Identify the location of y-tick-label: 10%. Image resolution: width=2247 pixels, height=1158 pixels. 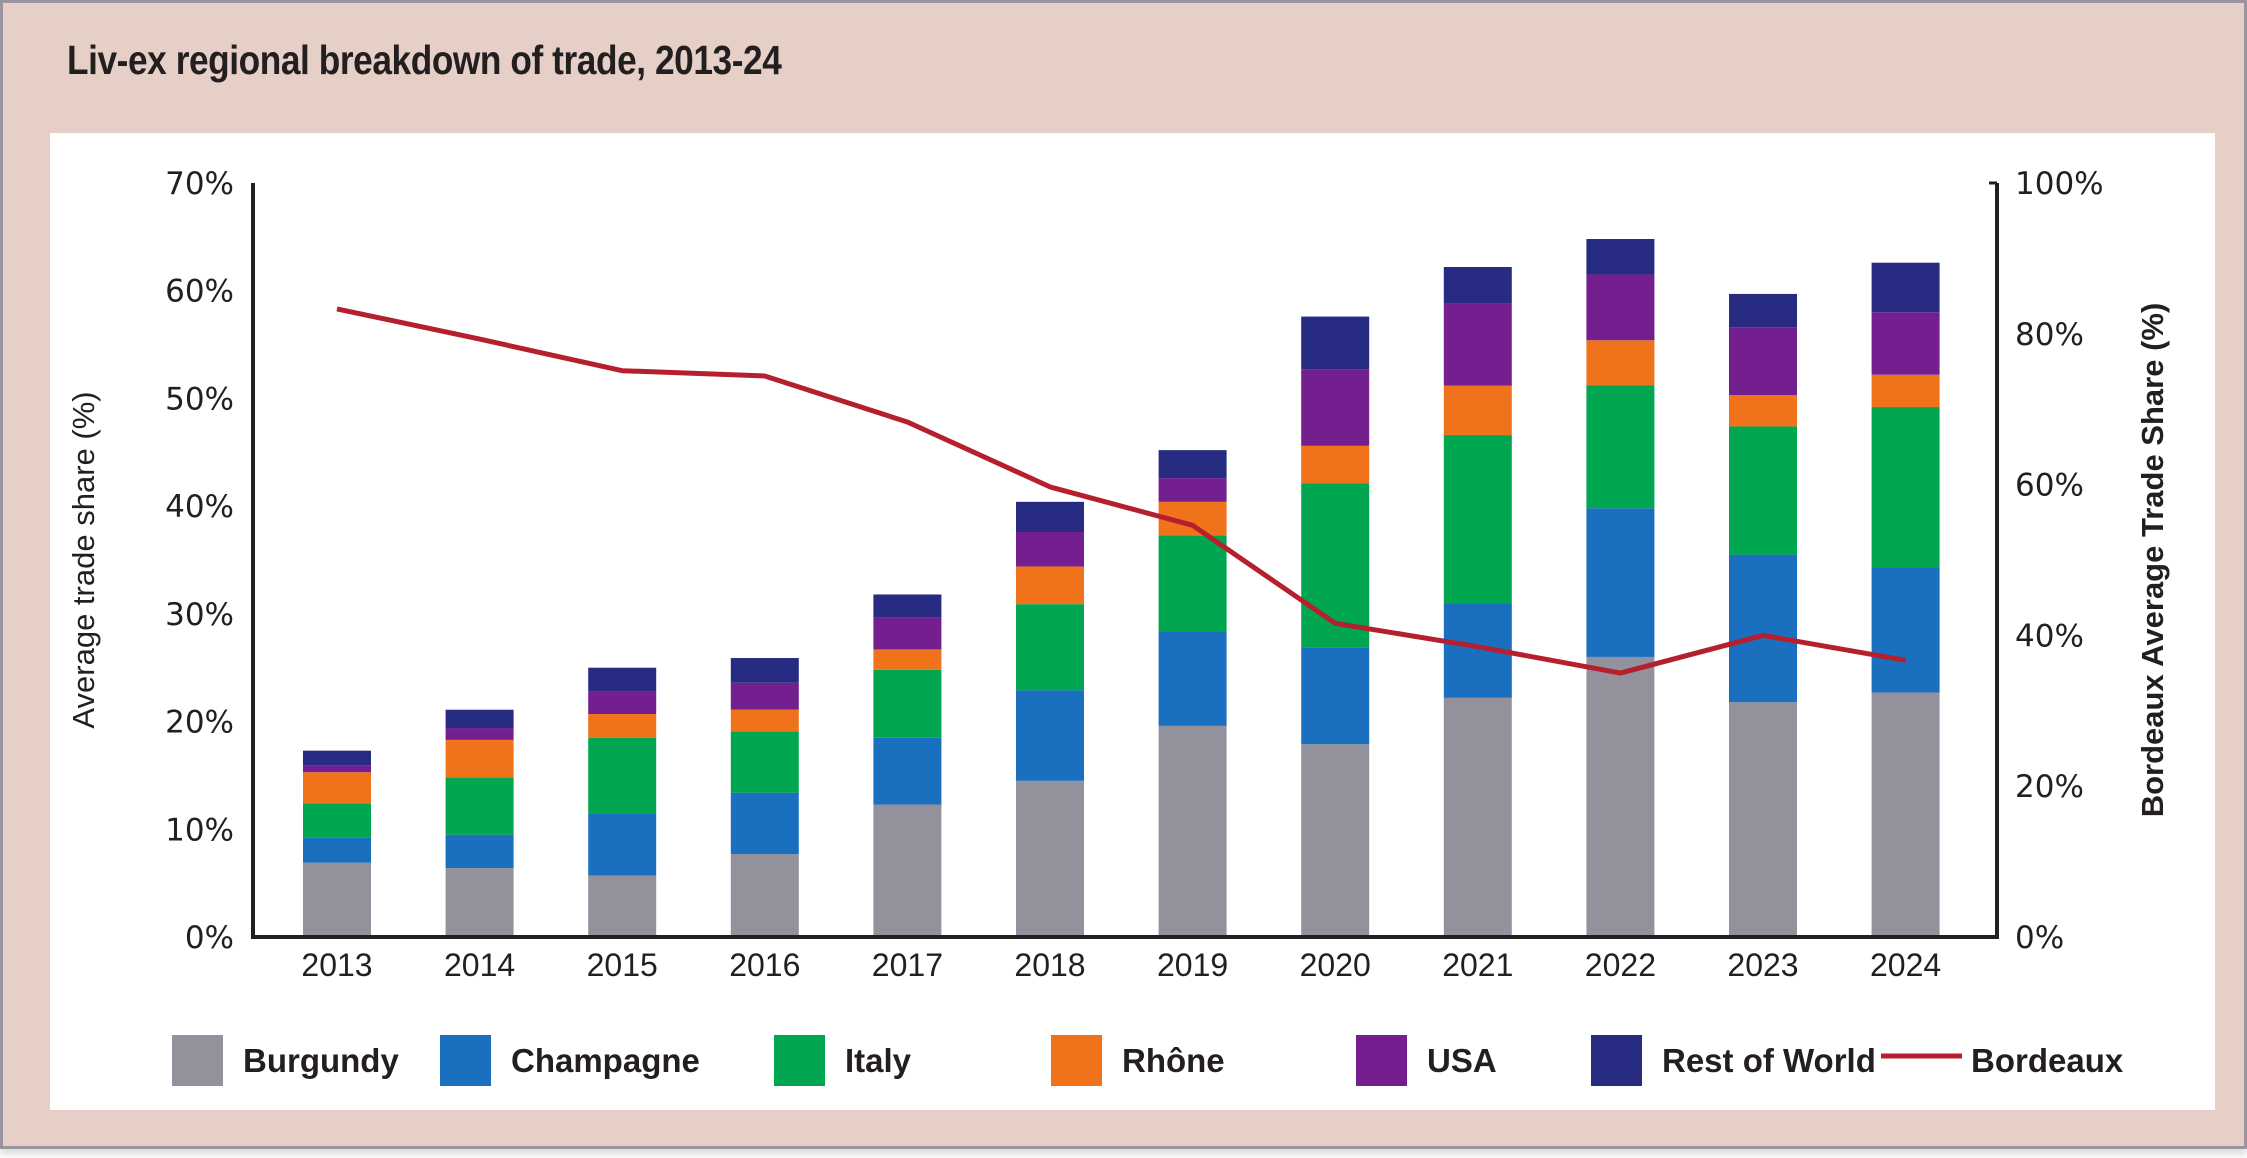
(199, 830).